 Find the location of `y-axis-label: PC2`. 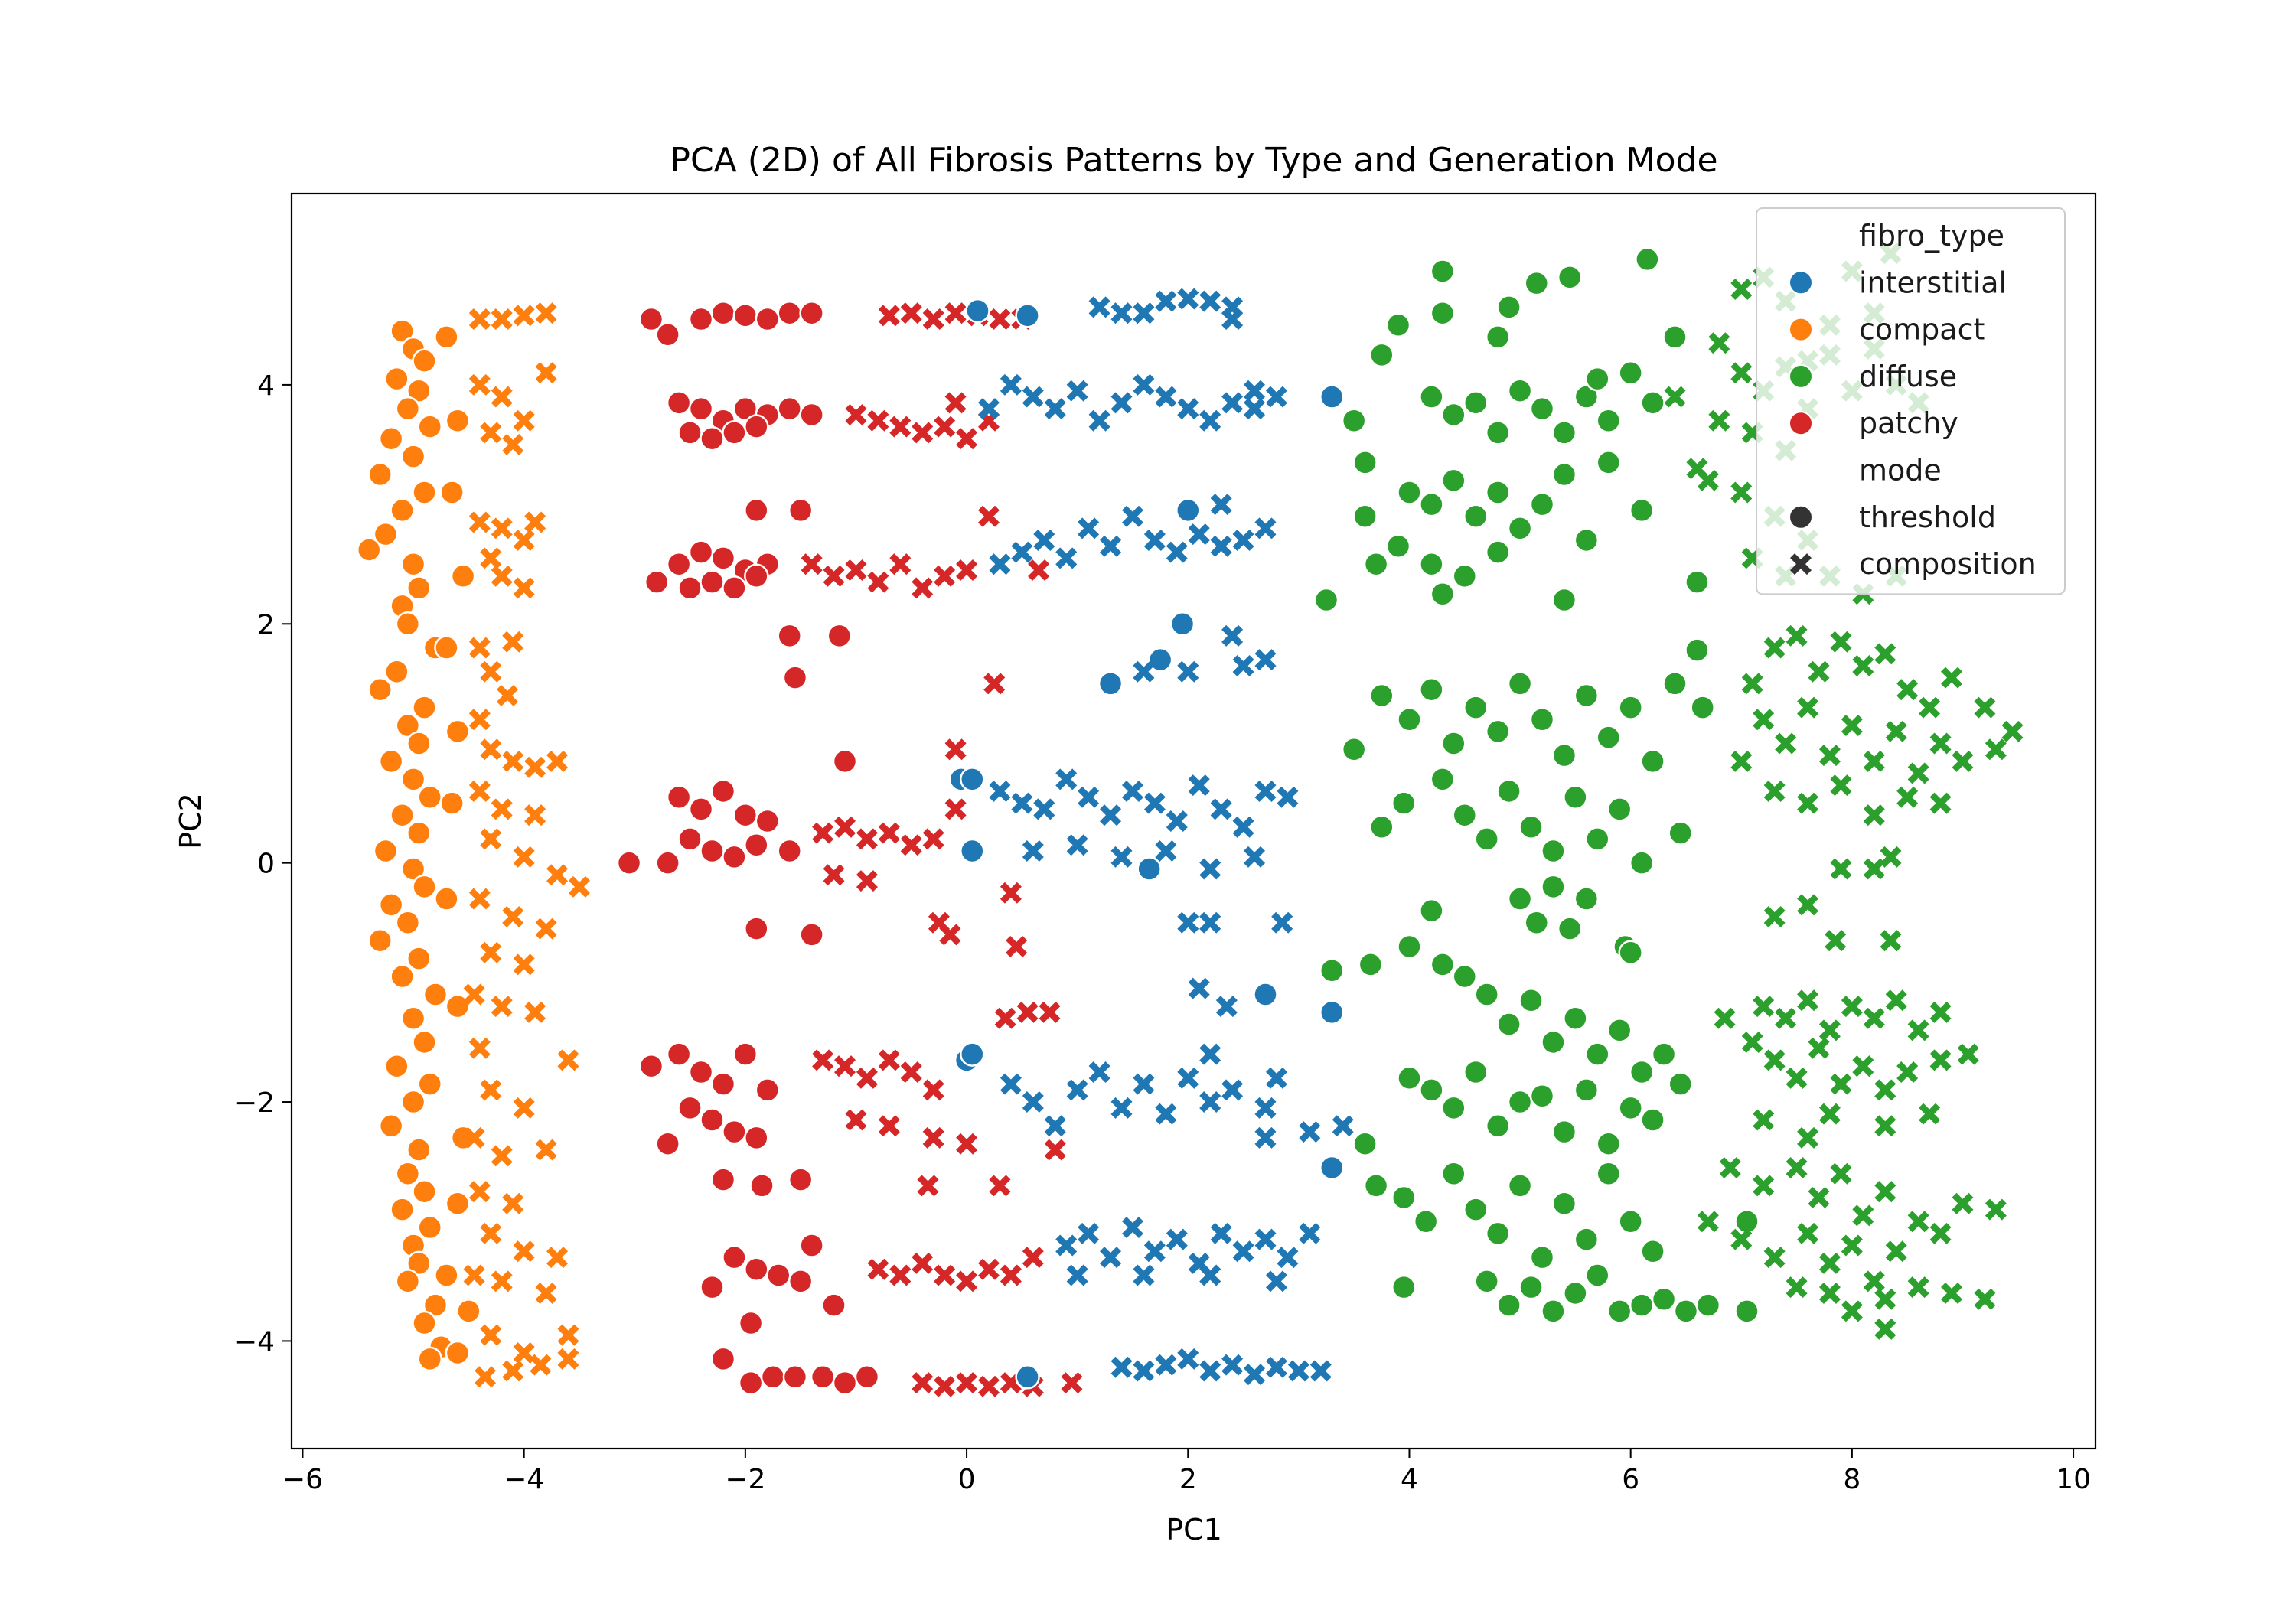

y-axis-label: PC2 is located at coordinates (190, 821).